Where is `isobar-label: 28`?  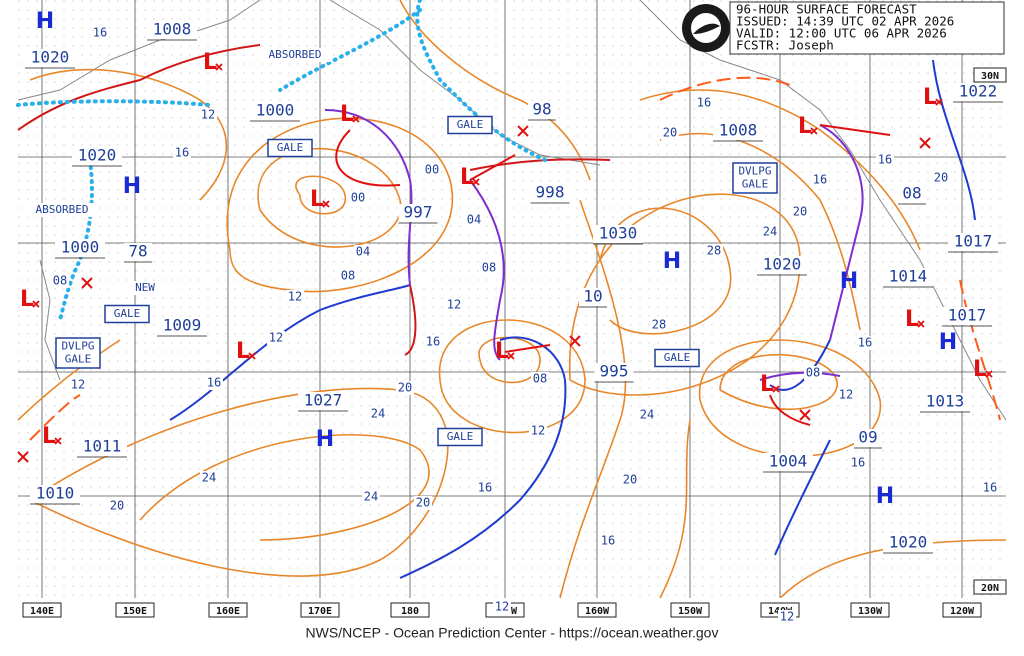
isobar-label: 28 is located at coordinates (714, 251).